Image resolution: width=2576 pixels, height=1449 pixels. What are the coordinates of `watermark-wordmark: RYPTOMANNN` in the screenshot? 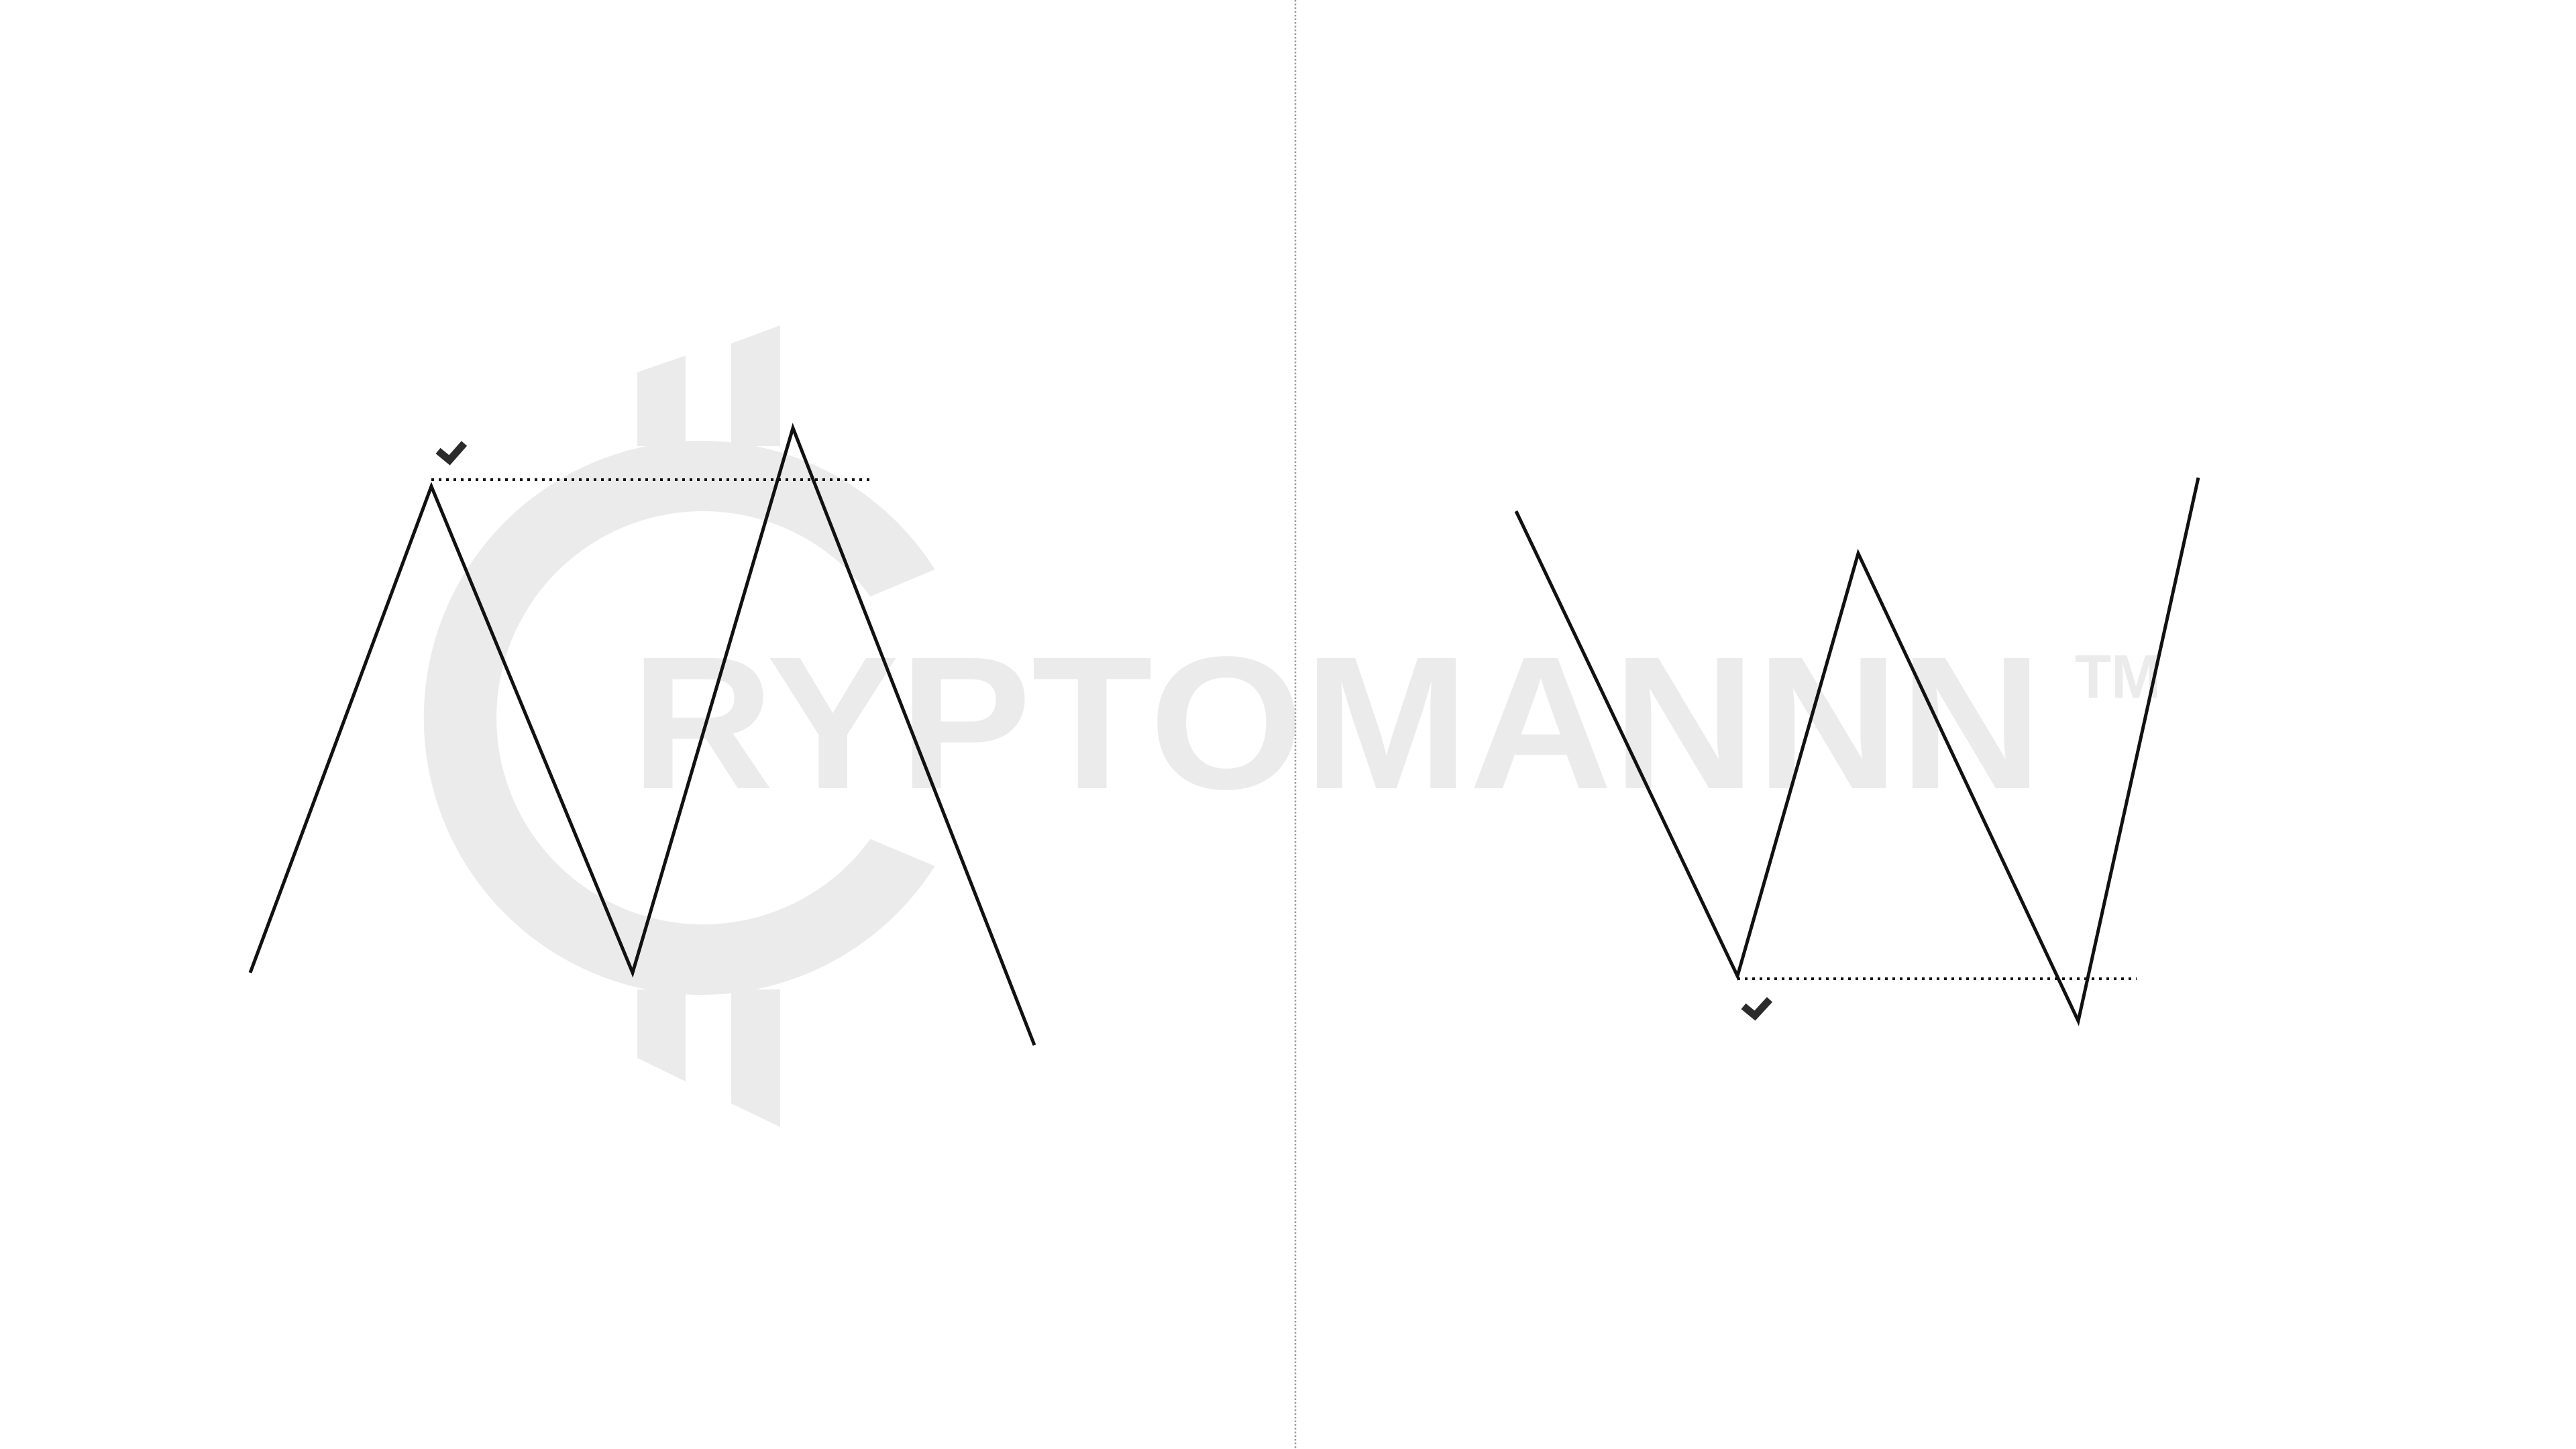 It's located at (1337, 722).